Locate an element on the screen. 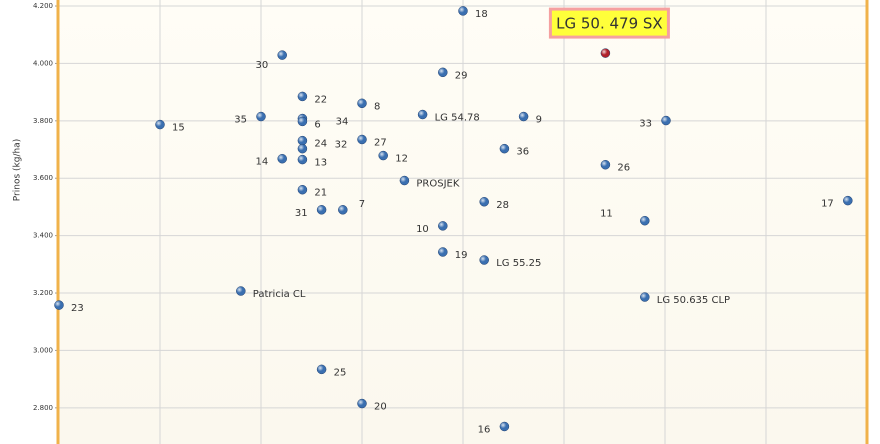 Image resolution: width=880 pixels, height=444 pixels. point-label: 15 is located at coordinates (178, 128).